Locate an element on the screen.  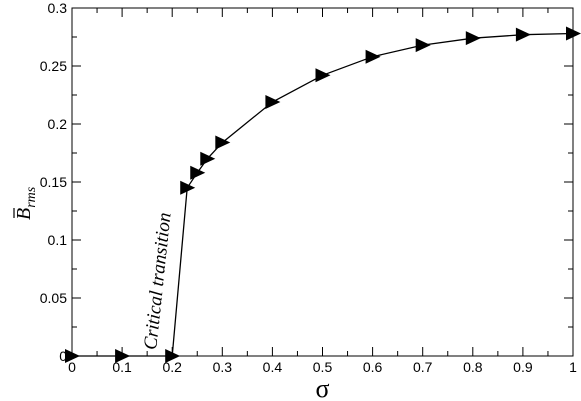
y-axis-label-subscript: rms is located at coordinates (31, 197).